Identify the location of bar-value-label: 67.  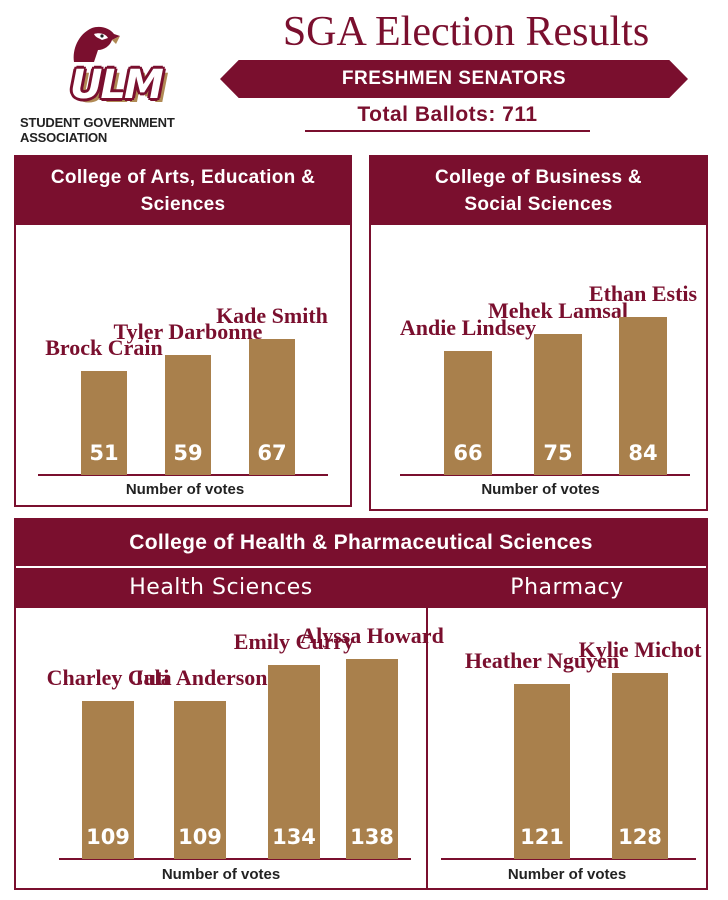
(272, 453).